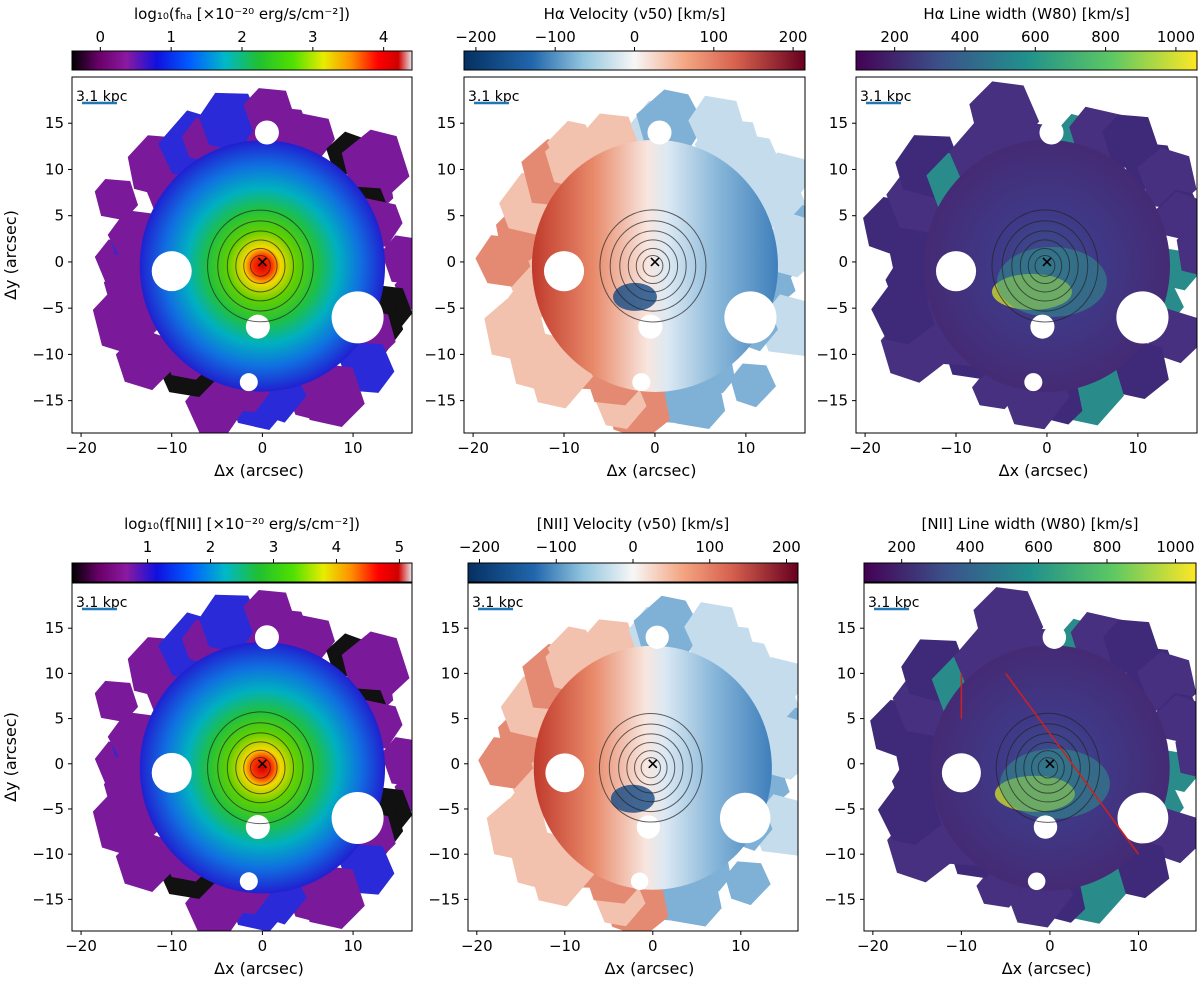 The width and height of the screenshot is (1200, 983). What do you see at coordinates (633, 524) in the screenshot?
I see `colorbar-title: [NII] Velocity (v50) [km/s]` at bounding box center [633, 524].